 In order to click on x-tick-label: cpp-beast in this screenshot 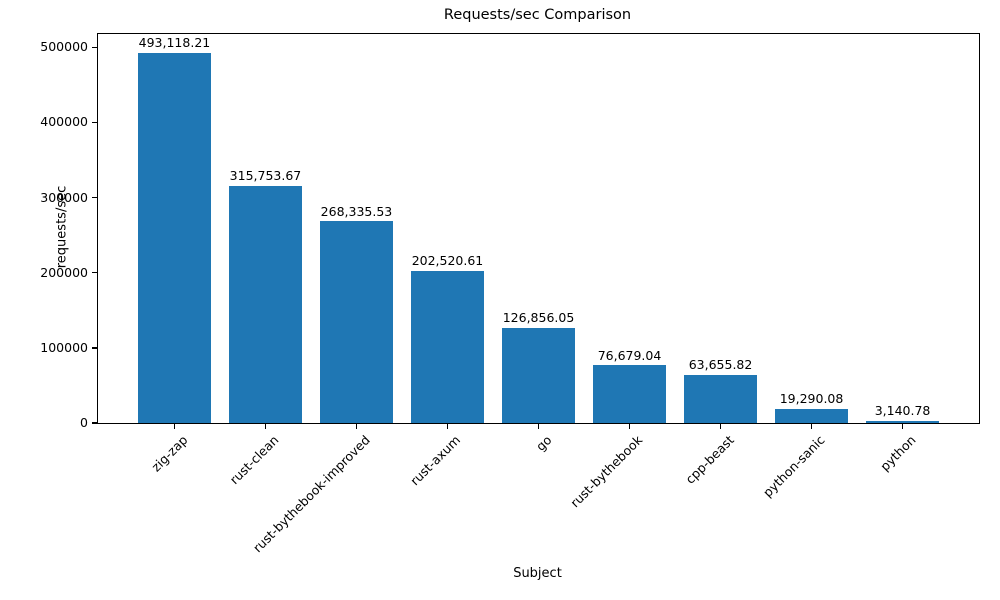, I will do `click(709, 459)`.